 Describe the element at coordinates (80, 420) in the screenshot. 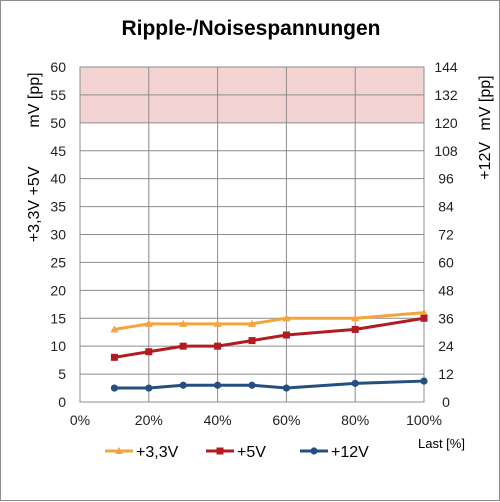

I see `x-tick-label: 0%` at that location.